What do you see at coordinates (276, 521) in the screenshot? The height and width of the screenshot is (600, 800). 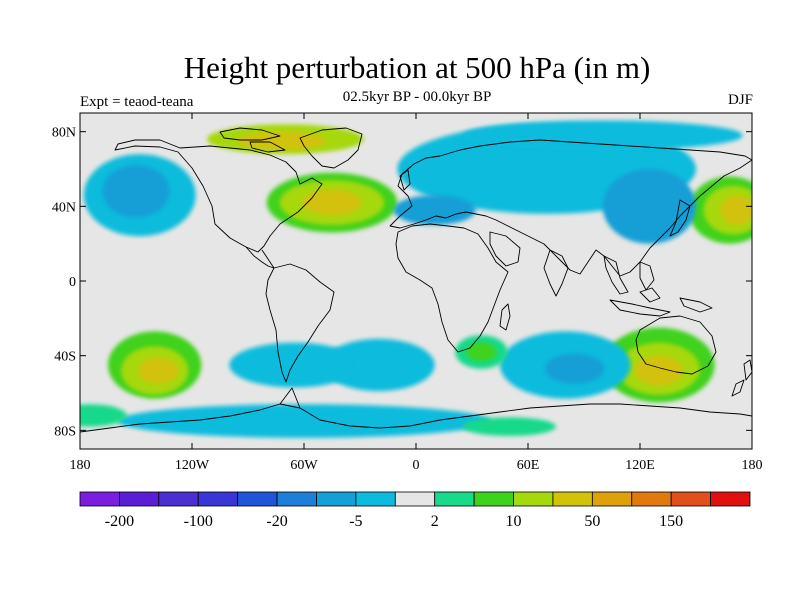 I see `colorbar-label: -20` at bounding box center [276, 521].